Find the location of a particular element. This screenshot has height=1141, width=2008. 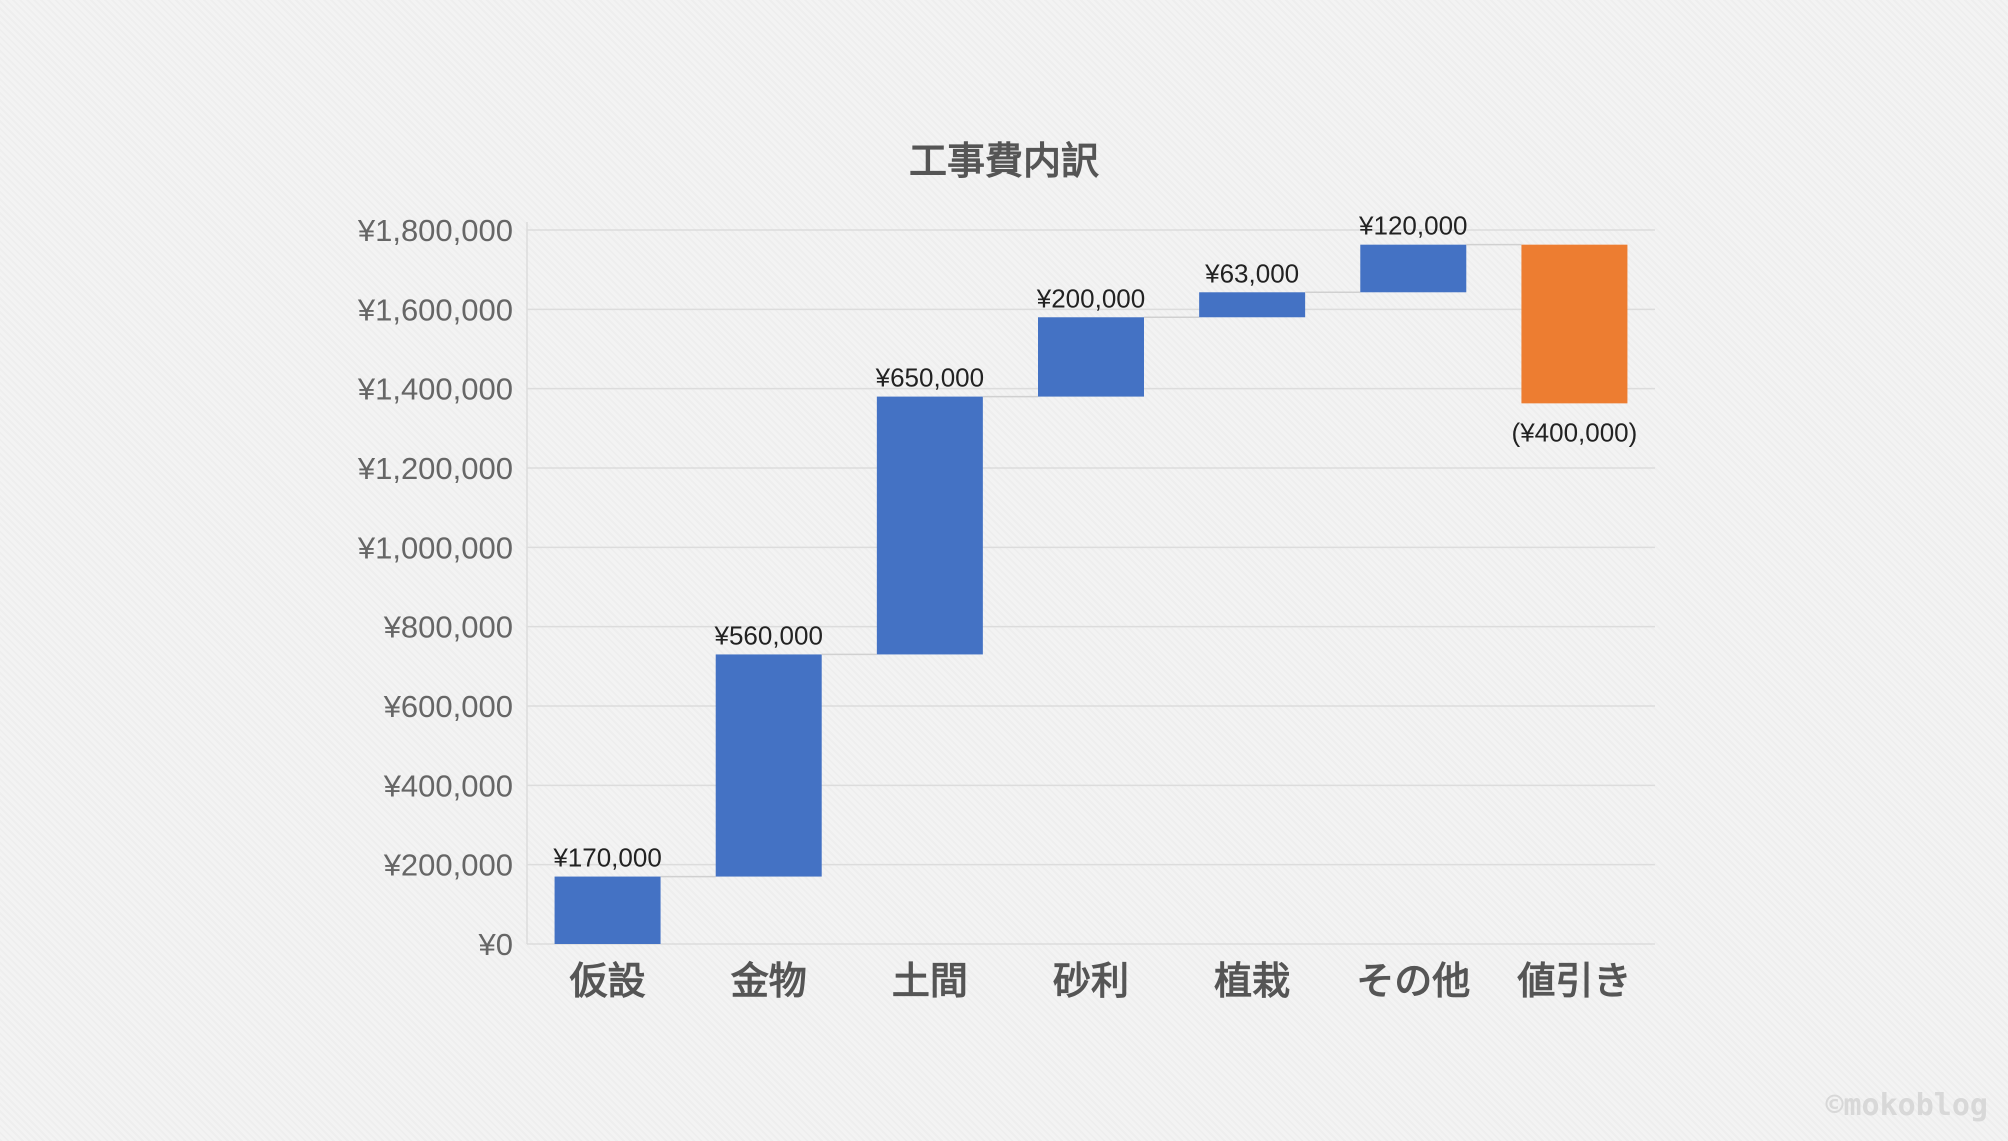

data-label: (¥400,000) is located at coordinates (1575, 432).